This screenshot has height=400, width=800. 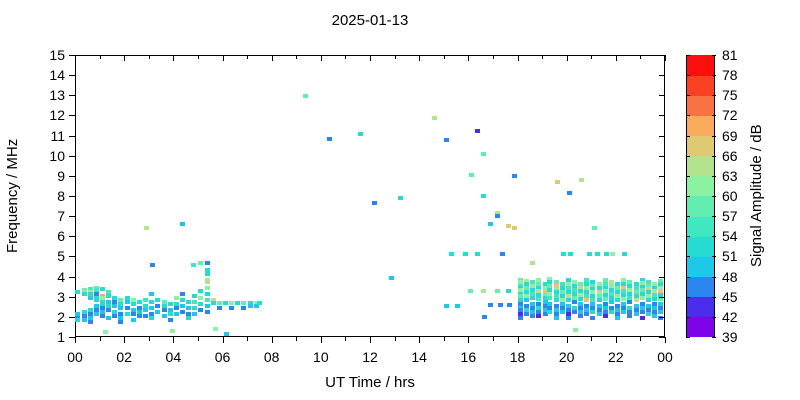 I want to click on colorbar-tick-label: 45, so click(x=730, y=296).